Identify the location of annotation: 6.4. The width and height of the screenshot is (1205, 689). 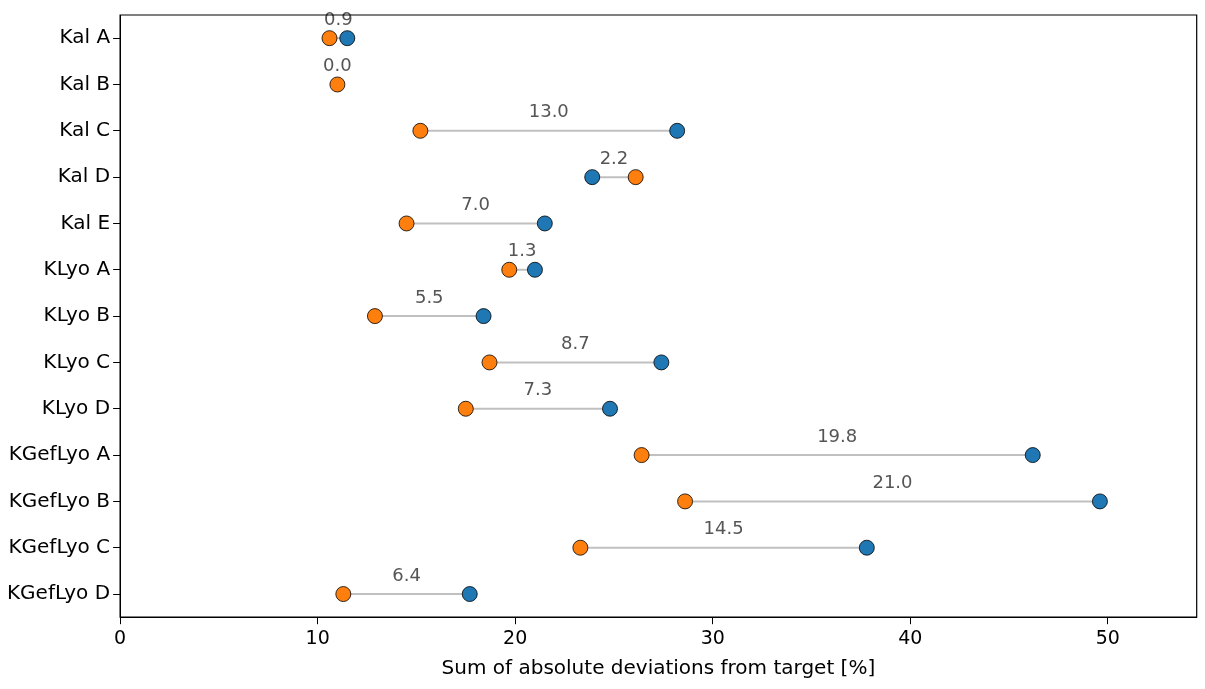
(406, 574).